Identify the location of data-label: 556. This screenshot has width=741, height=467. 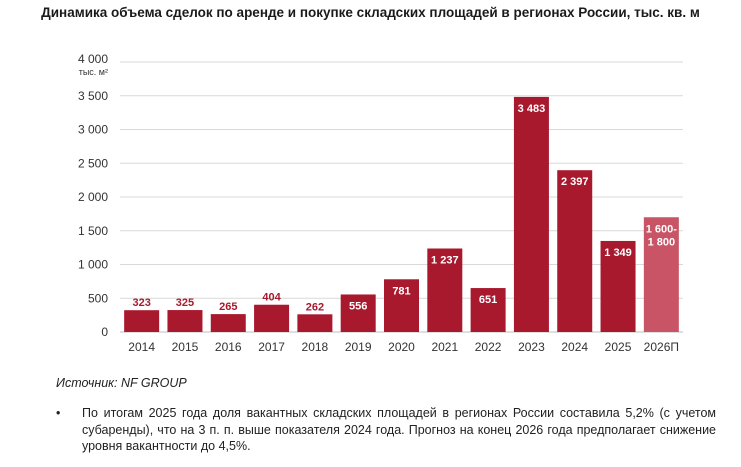
(358, 306).